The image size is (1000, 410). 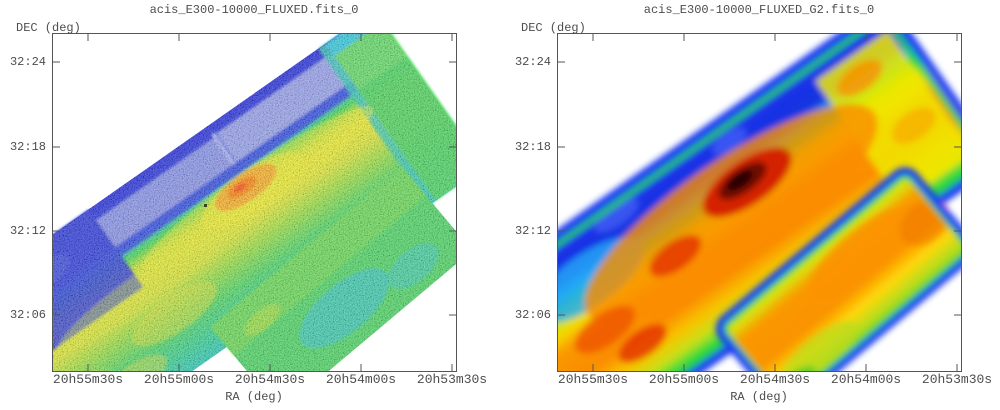 What do you see at coordinates (684, 379) in the screenshot?
I see `right-x-tick-label: 20h55m00s` at bounding box center [684, 379].